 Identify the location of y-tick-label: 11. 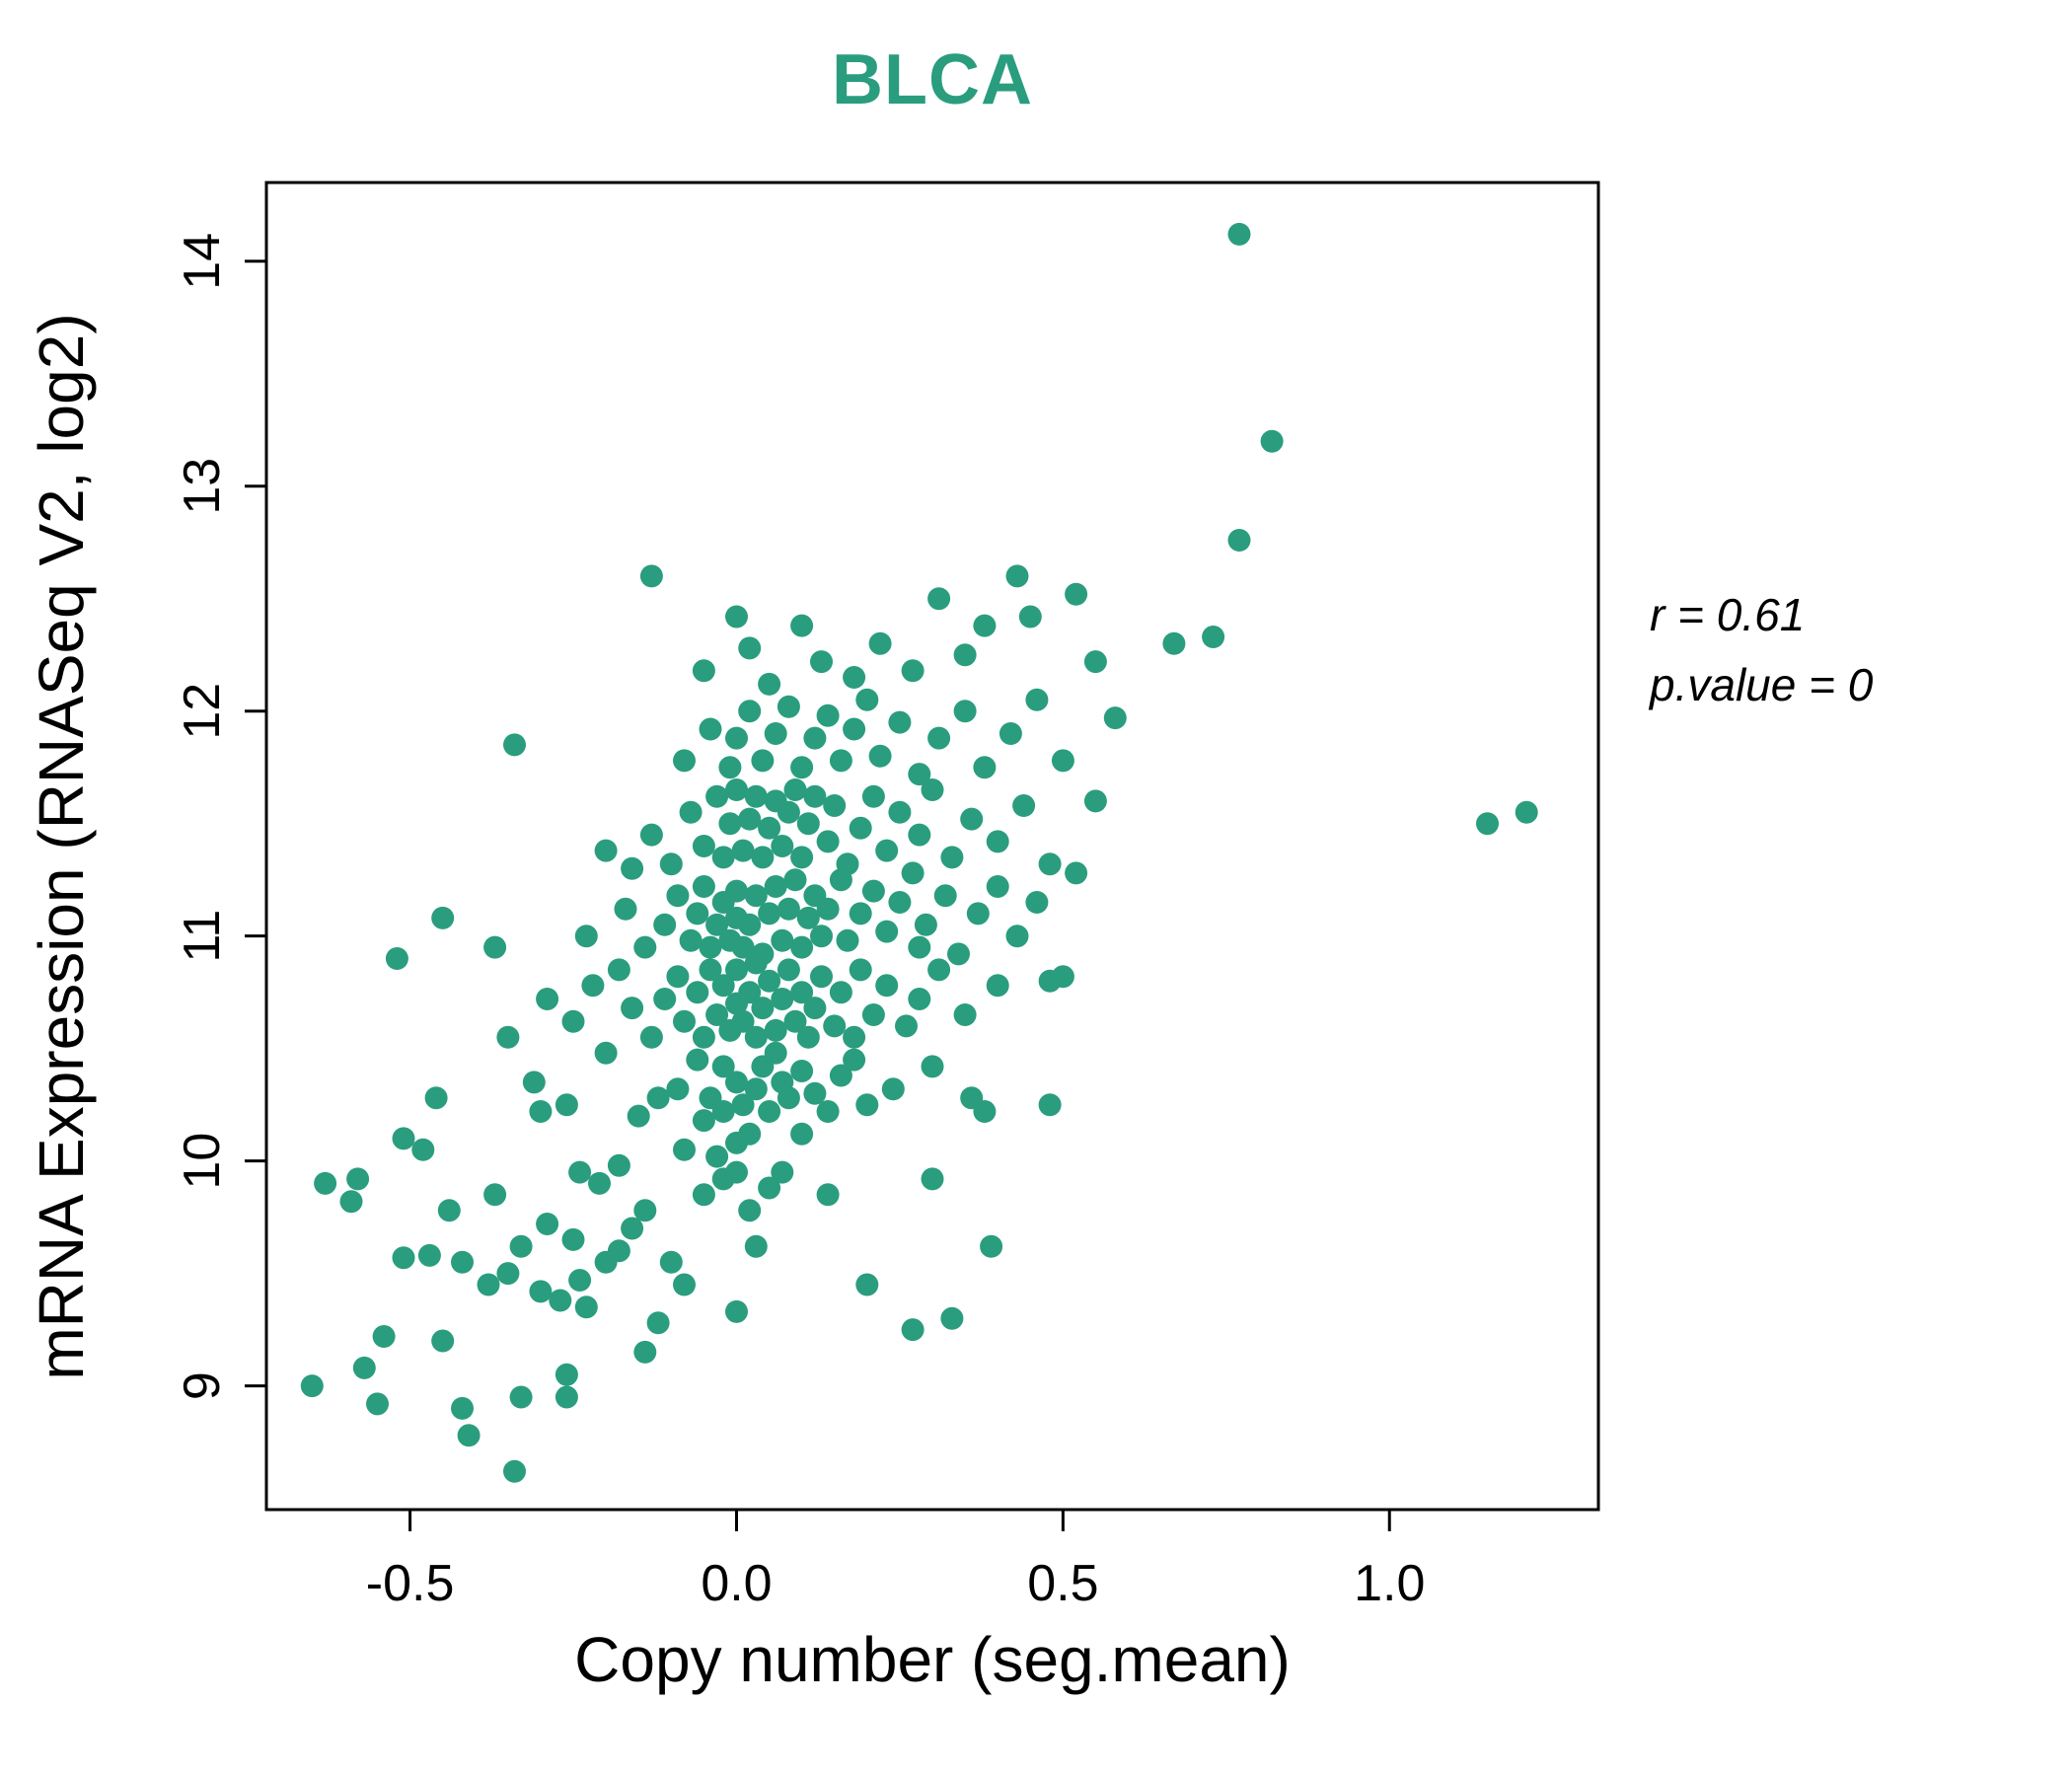
(203, 937).